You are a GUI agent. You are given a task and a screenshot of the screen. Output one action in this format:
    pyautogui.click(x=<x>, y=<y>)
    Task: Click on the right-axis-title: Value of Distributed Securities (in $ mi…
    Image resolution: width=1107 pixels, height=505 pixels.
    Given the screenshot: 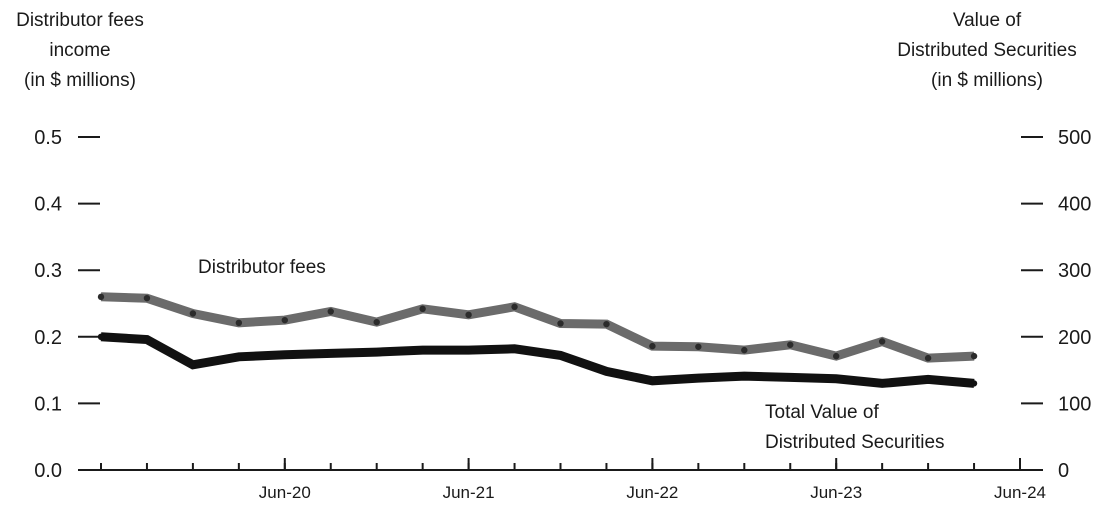 What is the action you would take?
    pyautogui.click(x=987, y=51)
    